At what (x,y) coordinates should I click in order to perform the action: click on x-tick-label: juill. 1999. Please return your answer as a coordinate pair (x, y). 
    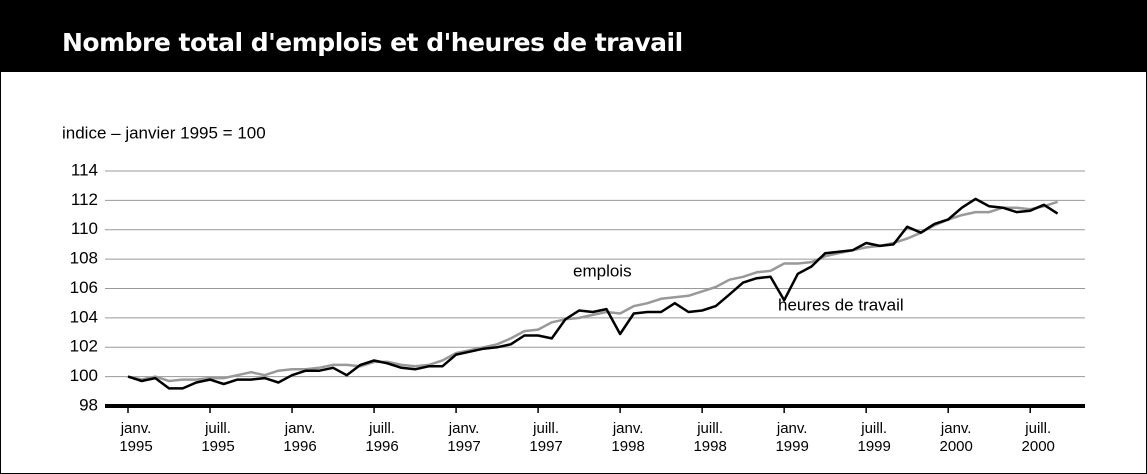
    Looking at the image, I should click on (874, 437).